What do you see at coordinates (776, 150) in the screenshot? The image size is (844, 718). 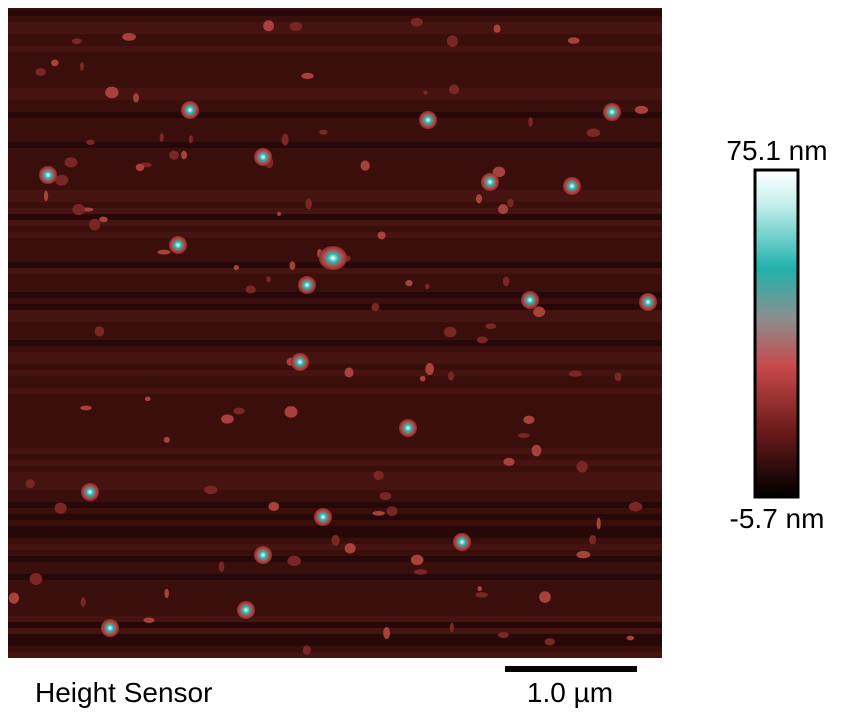 I see `colorbar-max-label: 75.1 nm` at bounding box center [776, 150].